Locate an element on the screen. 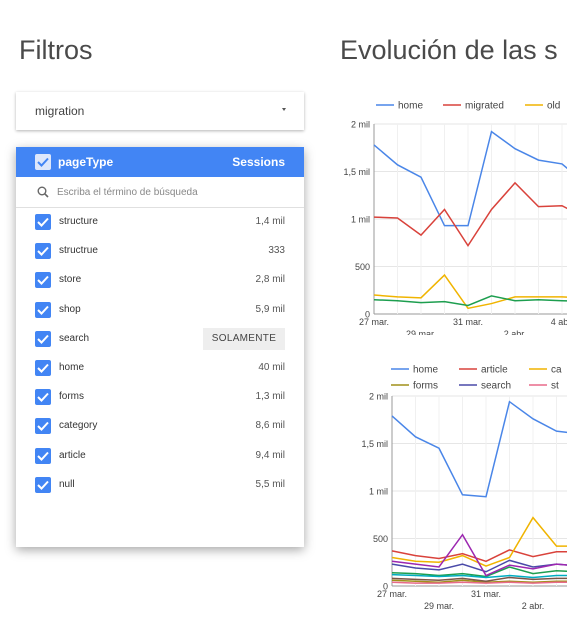 This screenshot has height=629, width=567. filter-panel-header: pageType Sessions is located at coordinates (160, 162).